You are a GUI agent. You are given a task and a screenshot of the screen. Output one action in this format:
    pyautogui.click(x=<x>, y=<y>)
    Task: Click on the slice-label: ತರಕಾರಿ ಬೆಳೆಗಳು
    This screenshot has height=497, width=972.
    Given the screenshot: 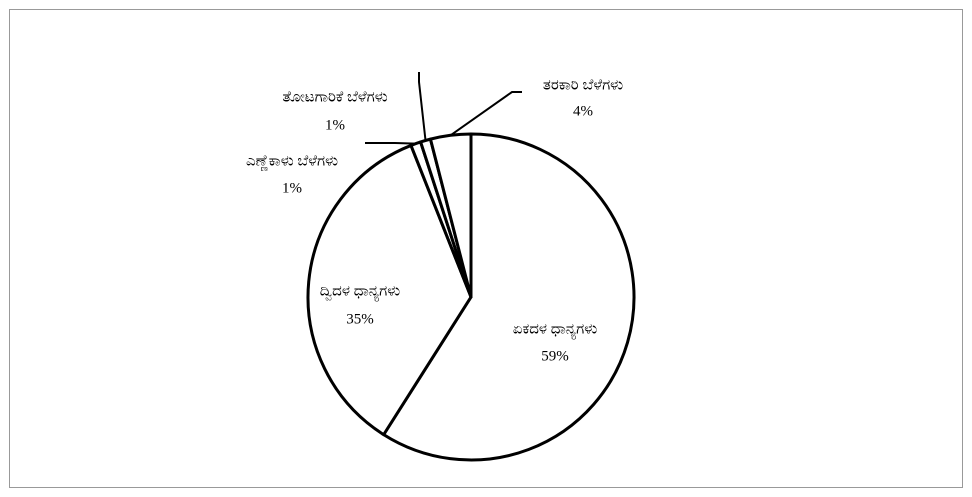 What is the action you would take?
    pyautogui.click(x=583, y=85)
    